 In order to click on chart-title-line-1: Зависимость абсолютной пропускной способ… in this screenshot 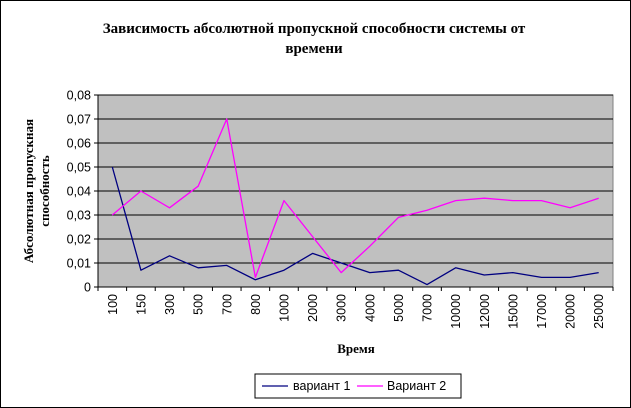, I will do `click(314, 29)`.